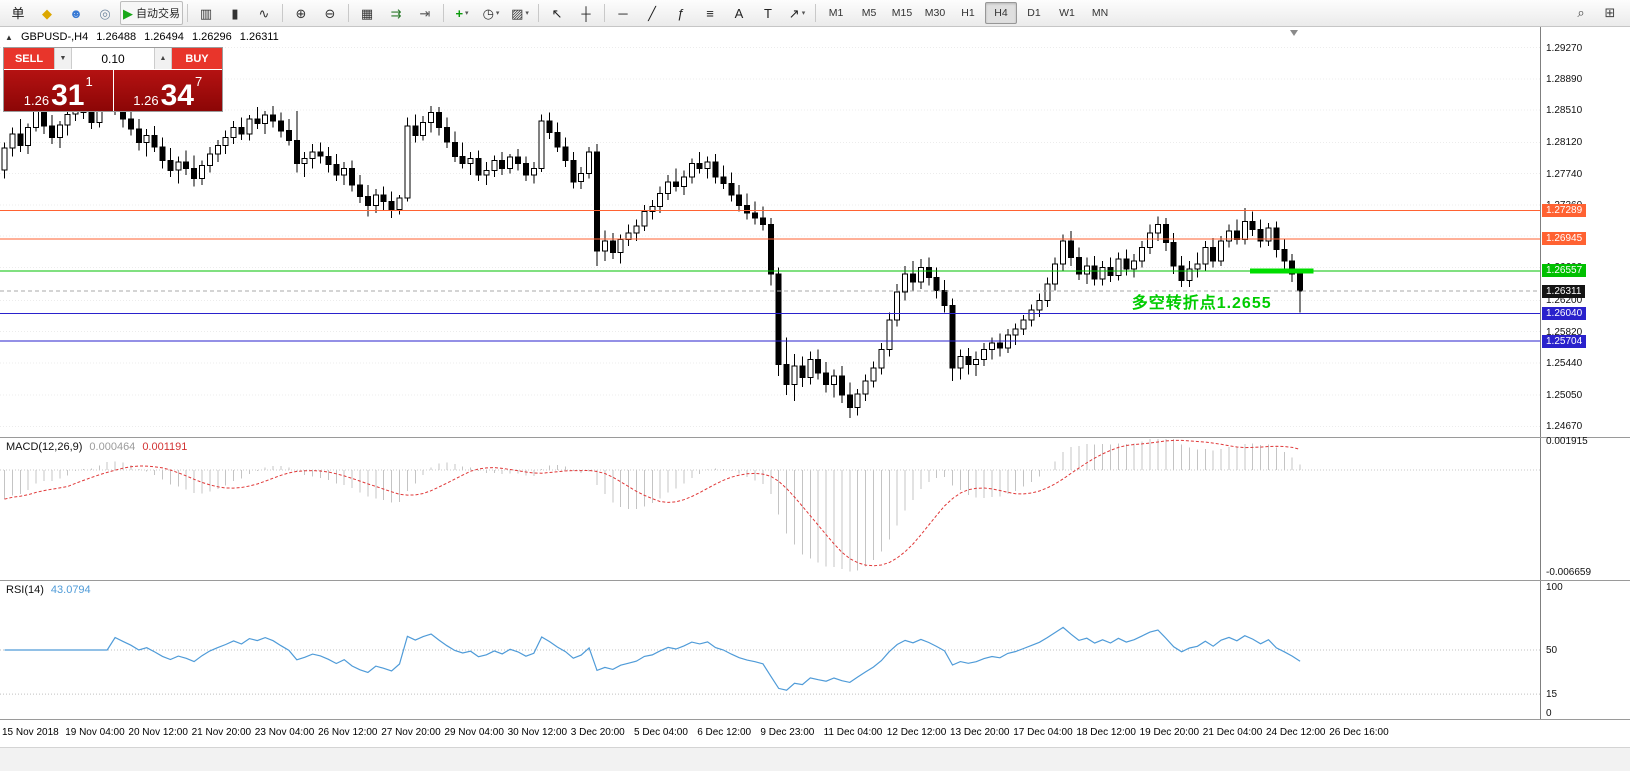  What do you see at coordinates (1564, 427) in the screenshot?
I see `price-tick-label: 1.24670` at bounding box center [1564, 427].